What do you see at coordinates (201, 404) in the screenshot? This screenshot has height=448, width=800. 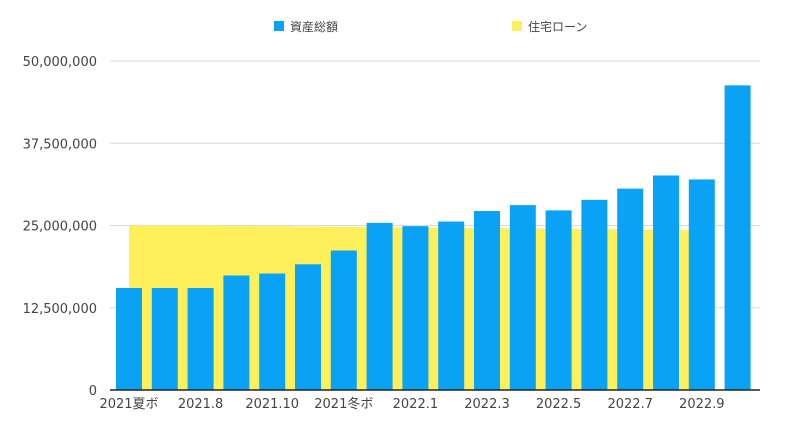 I see `x-tick-label: 2021.8` at bounding box center [201, 404].